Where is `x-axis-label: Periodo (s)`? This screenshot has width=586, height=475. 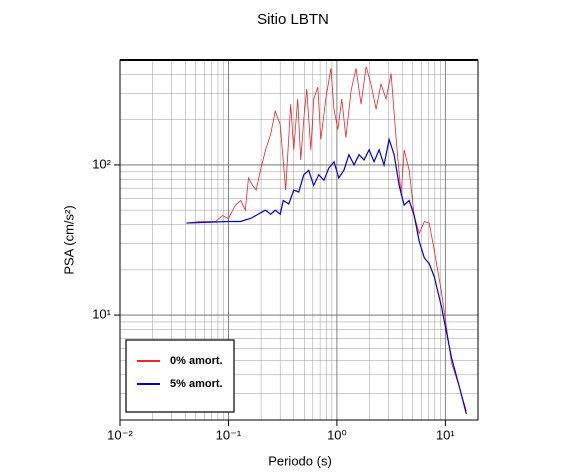
x-axis-label: Periodo (s) is located at coordinates (300, 460).